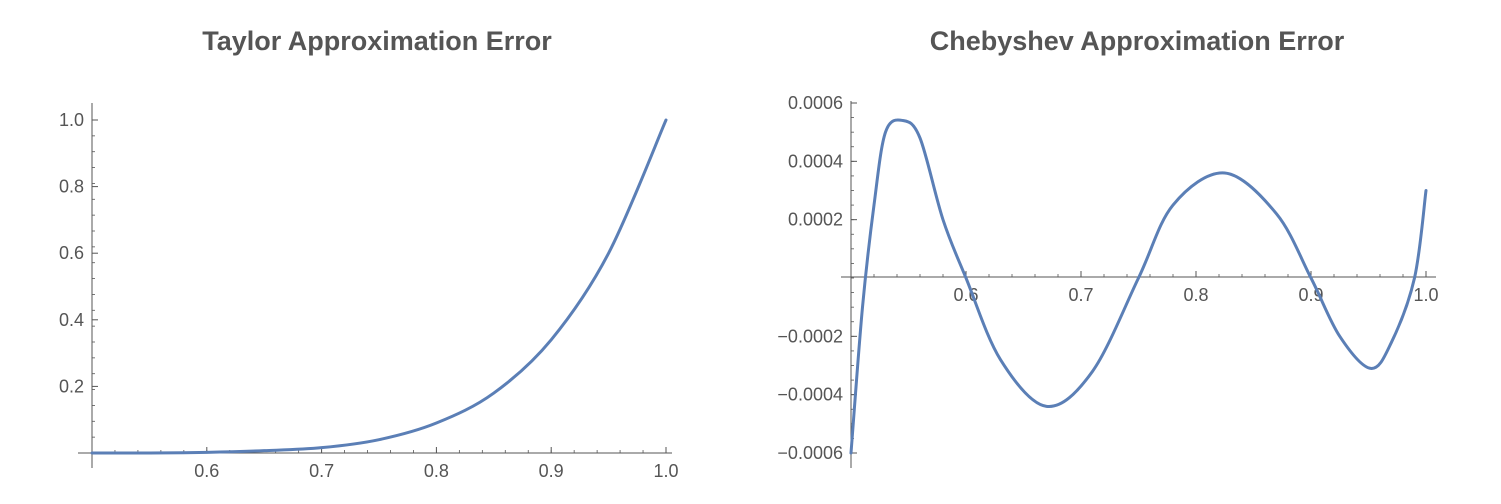 The height and width of the screenshot is (504, 1501). Describe the element at coordinates (1137, 41) in the screenshot. I see `chart-title: Chebyshev Approximation Error` at that location.